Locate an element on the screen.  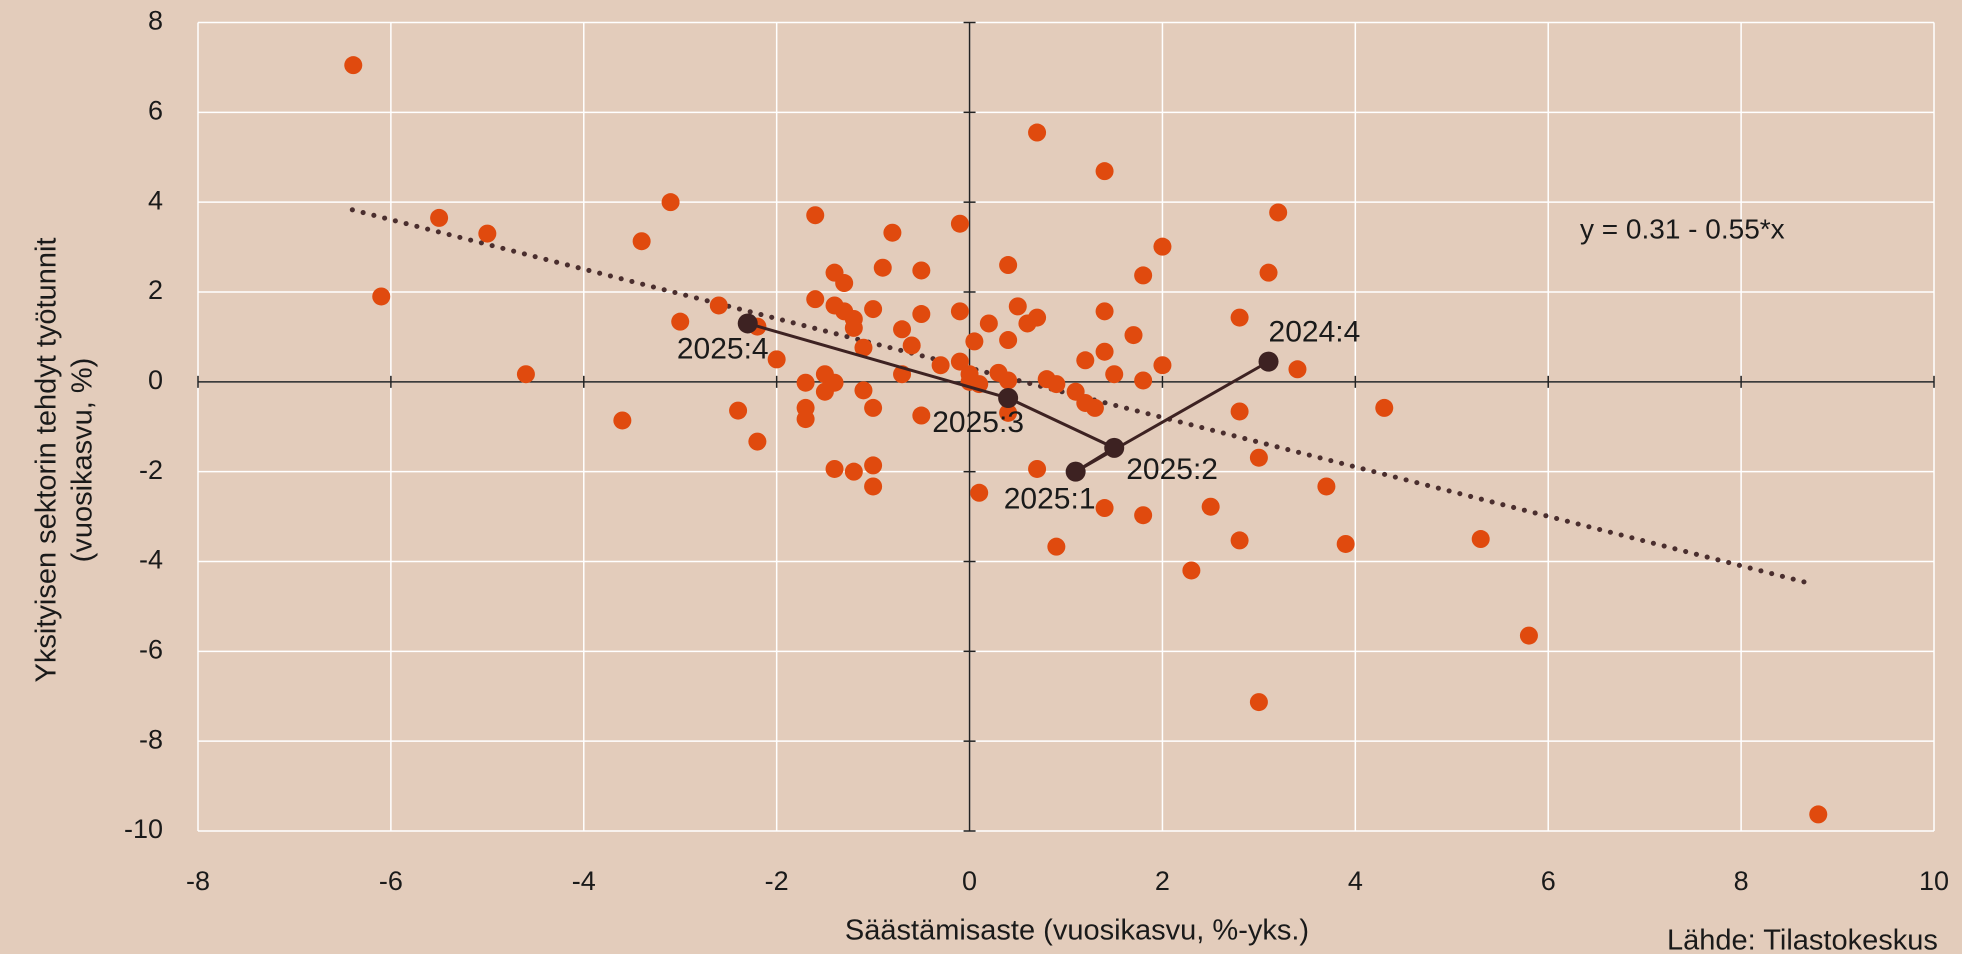
x-tick-label: -6 is located at coordinates (391, 881).